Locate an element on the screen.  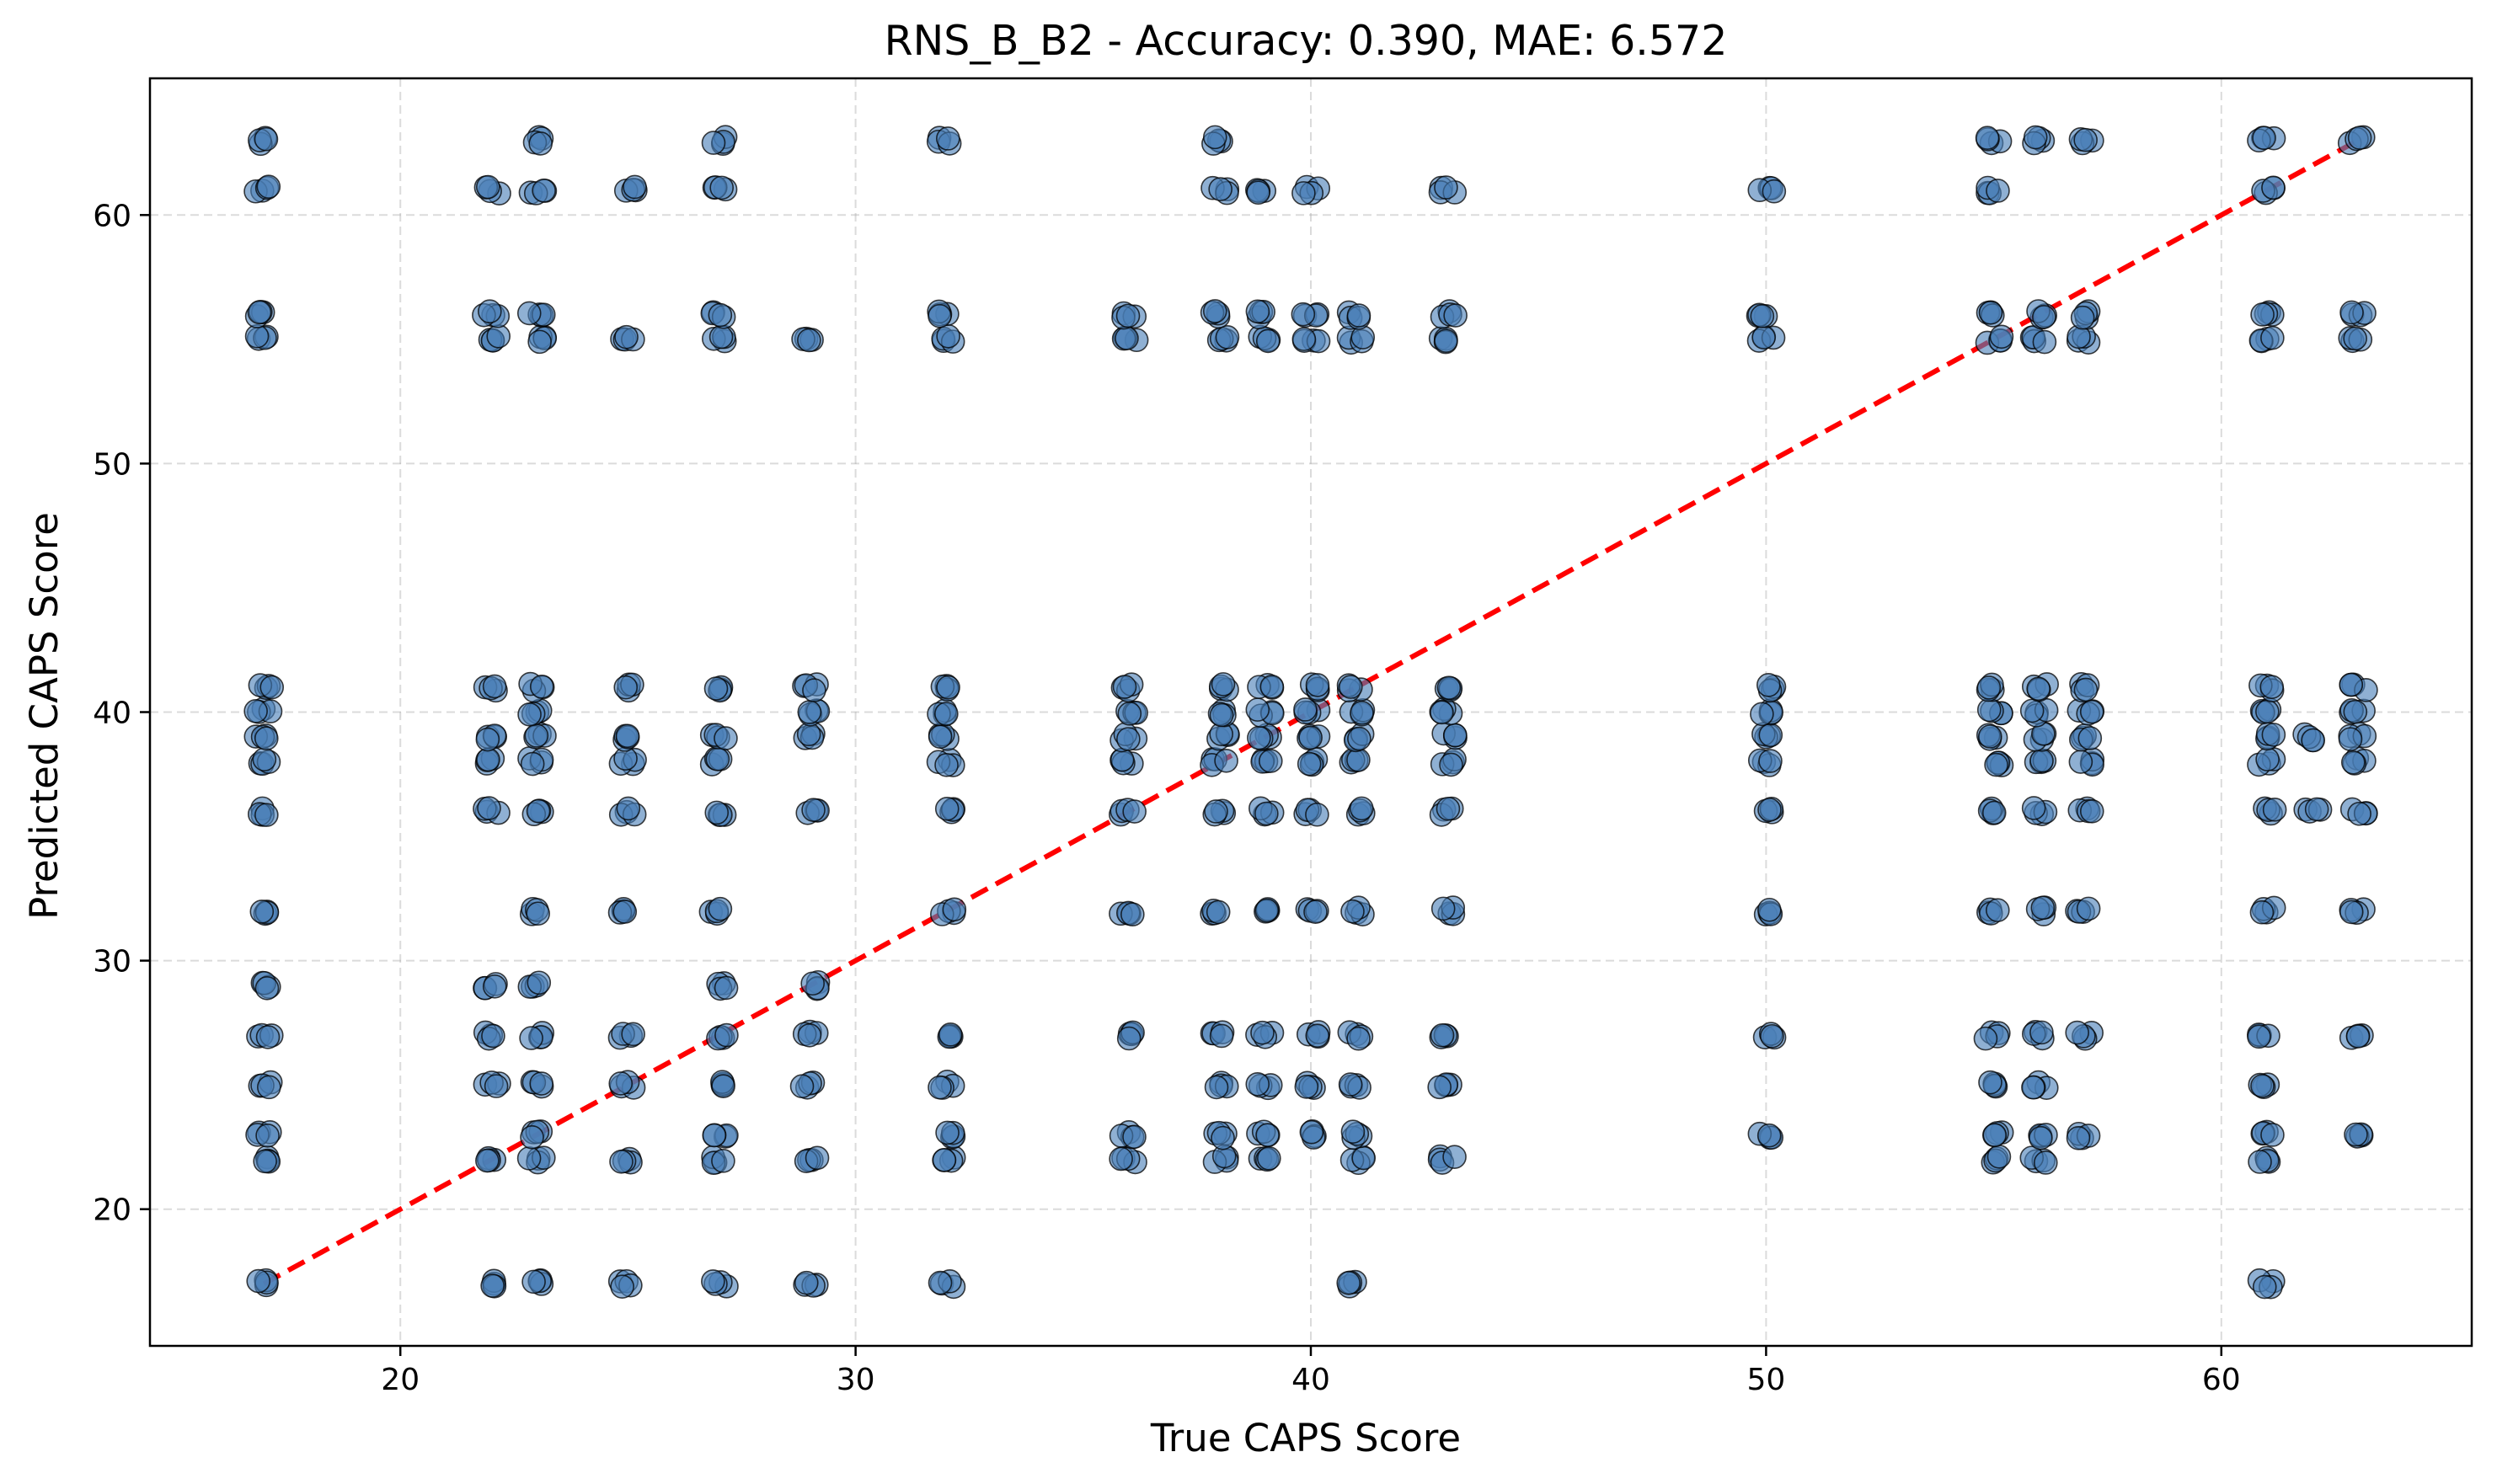
x-tick-label-60: 60 is located at coordinates (2221, 1380).